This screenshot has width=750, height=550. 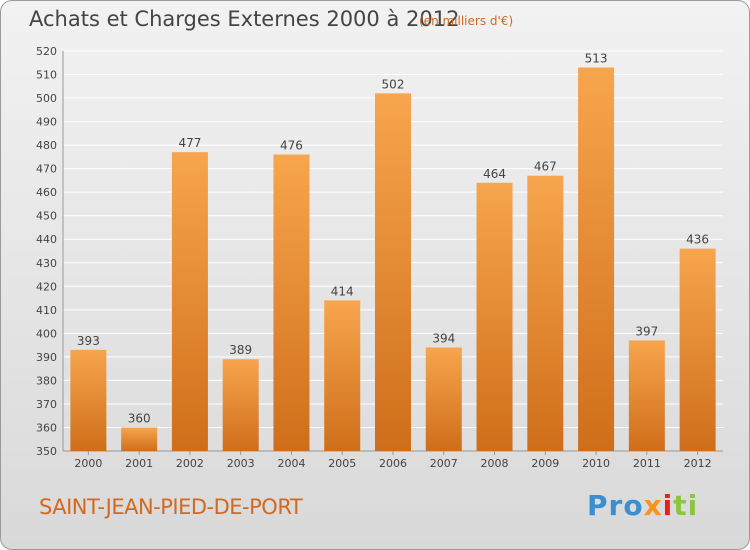 What do you see at coordinates (494, 316) in the screenshot?
I see `bar-2008` at bounding box center [494, 316].